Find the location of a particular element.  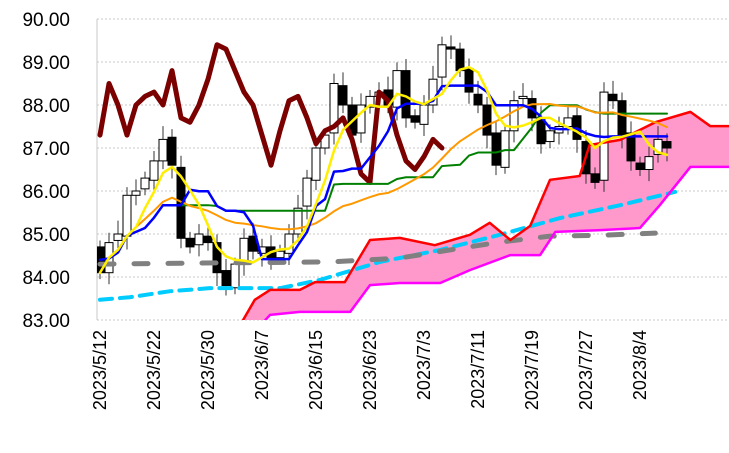

x-tick-label: 2023/6/23 is located at coordinates (370, 370).